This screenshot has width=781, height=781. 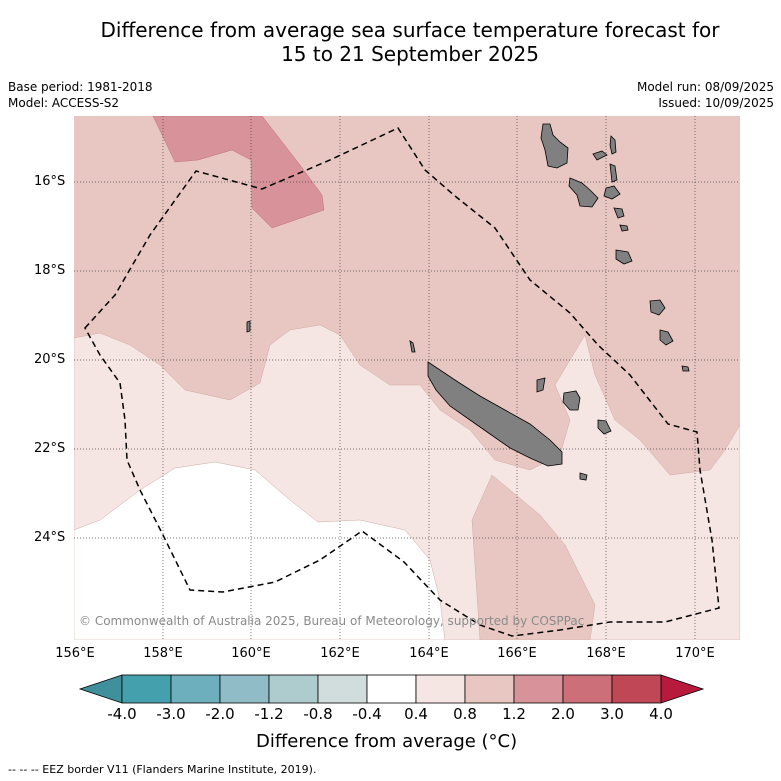 What do you see at coordinates (50, 181) in the screenshot?
I see `lat-label: 16°S` at bounding box center [50, 181].